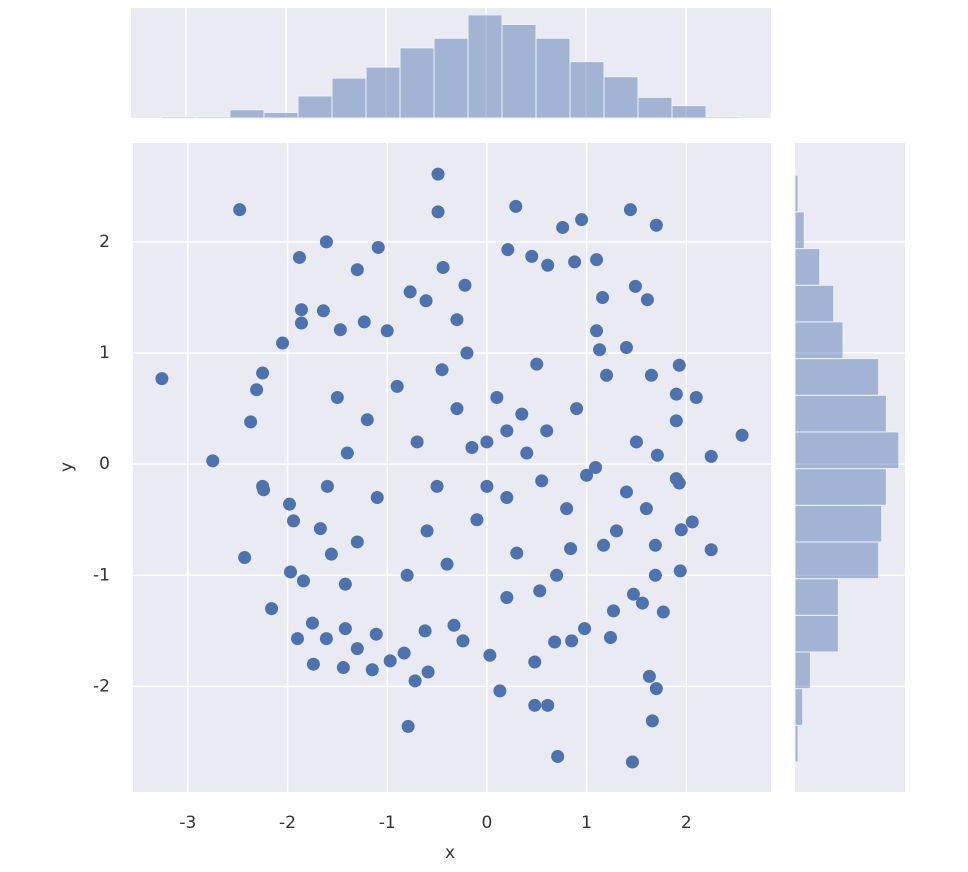  I want to click on x-tick-label: -2, so click(287, 823).